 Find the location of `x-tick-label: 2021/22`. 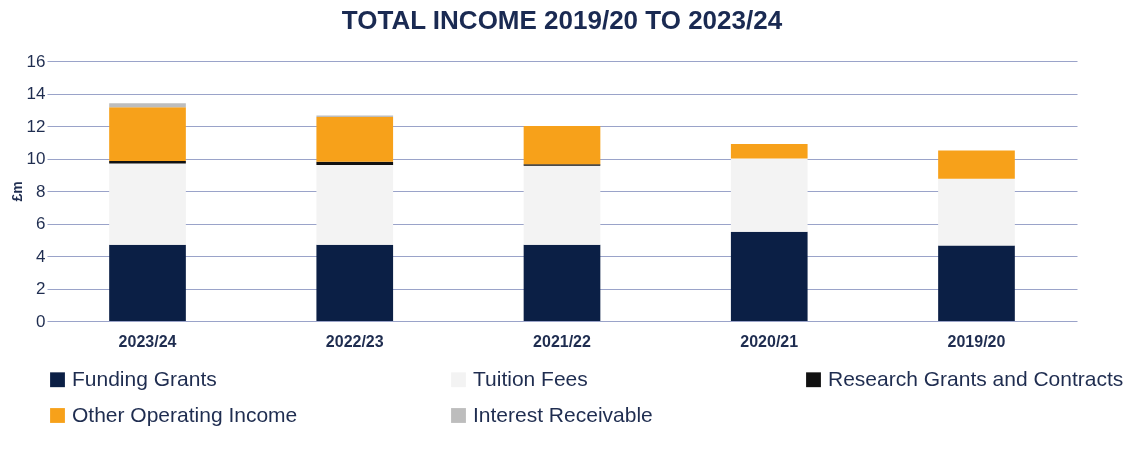

x-tick-label: 2021/22 is located at coordinates (562, 341).